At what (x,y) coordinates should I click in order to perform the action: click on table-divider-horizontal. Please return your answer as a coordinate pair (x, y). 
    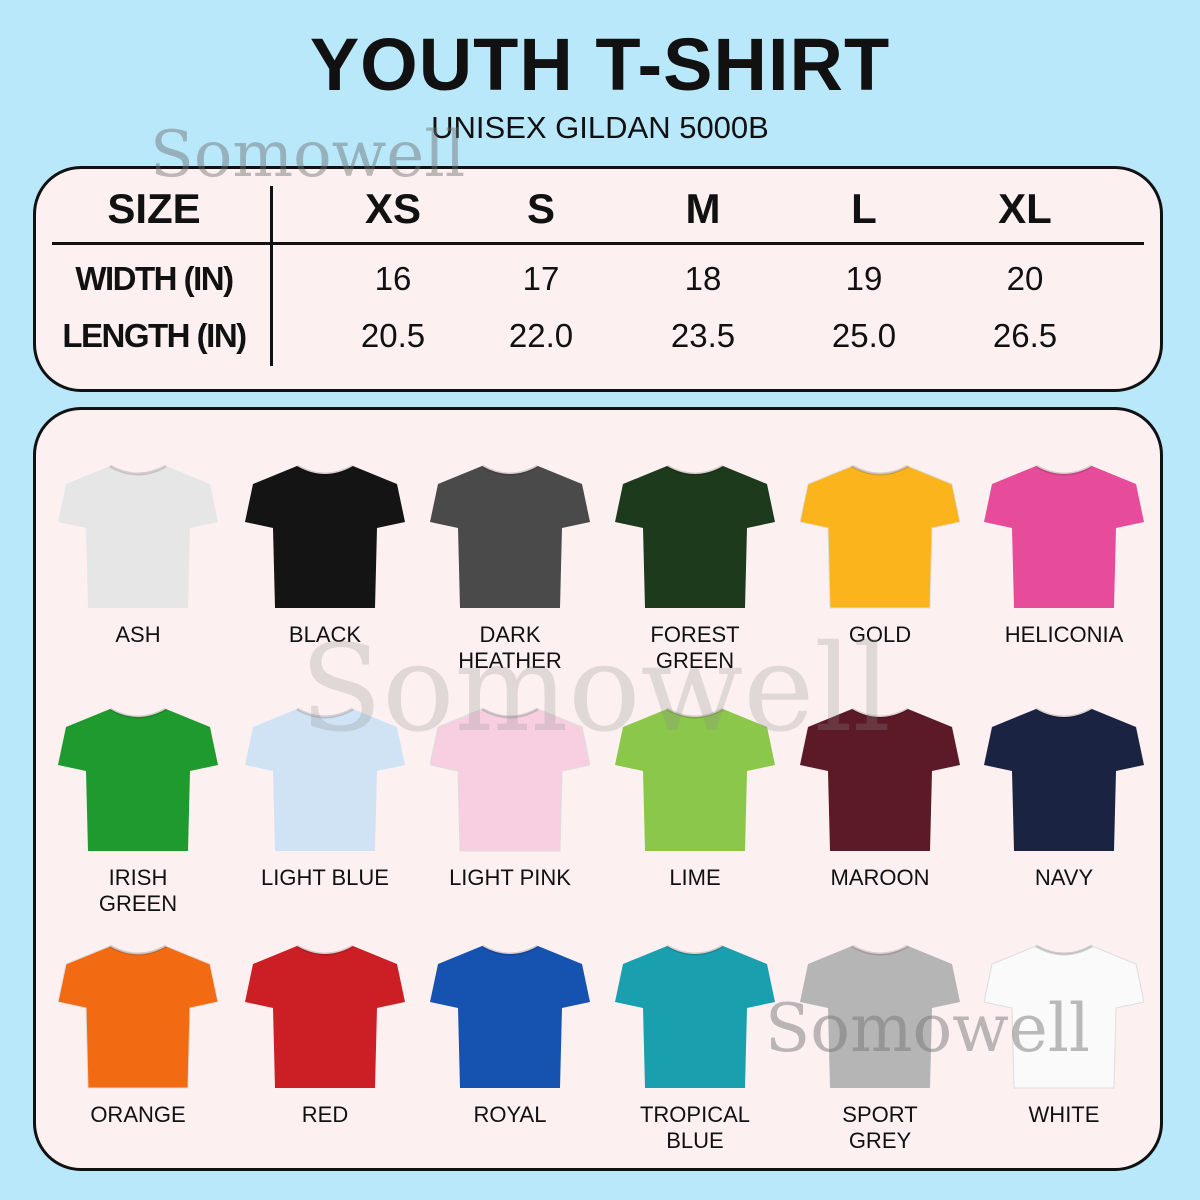
    Looking at the image, I should click on (598, 243).